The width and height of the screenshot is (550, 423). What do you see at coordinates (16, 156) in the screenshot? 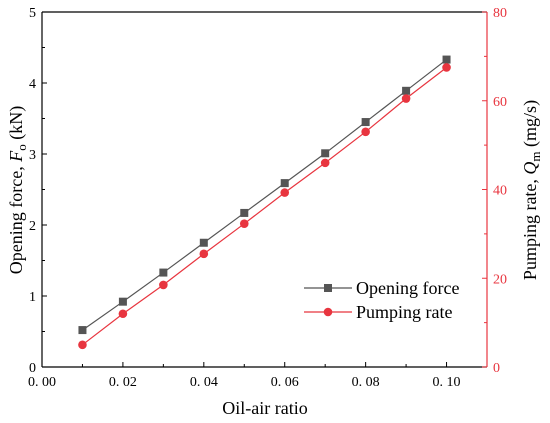
I see `y-left-label-var: F` at bounding box center [16, 156].